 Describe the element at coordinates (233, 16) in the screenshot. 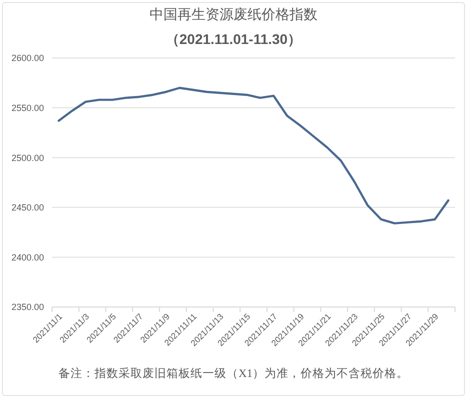

I see `chart-title: 中国再生资源废纸价格指数` at that location.